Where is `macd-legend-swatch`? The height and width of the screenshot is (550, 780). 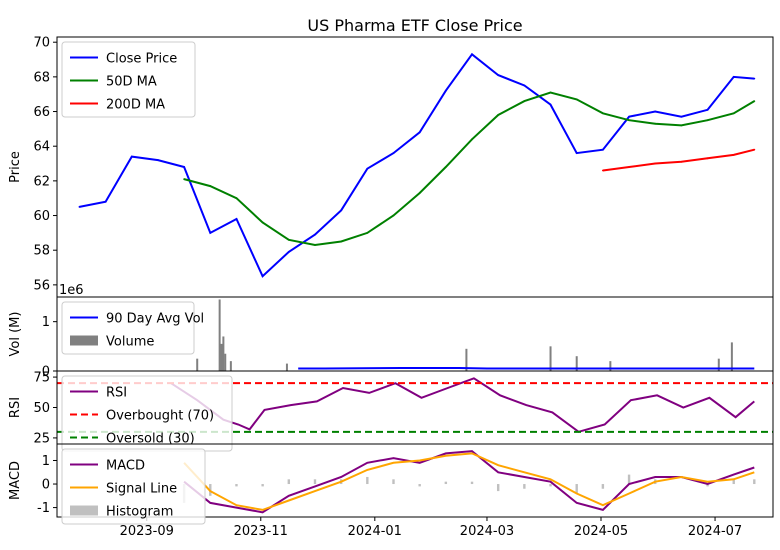 macd-legend-swatch is located at coordinates (84, 510).